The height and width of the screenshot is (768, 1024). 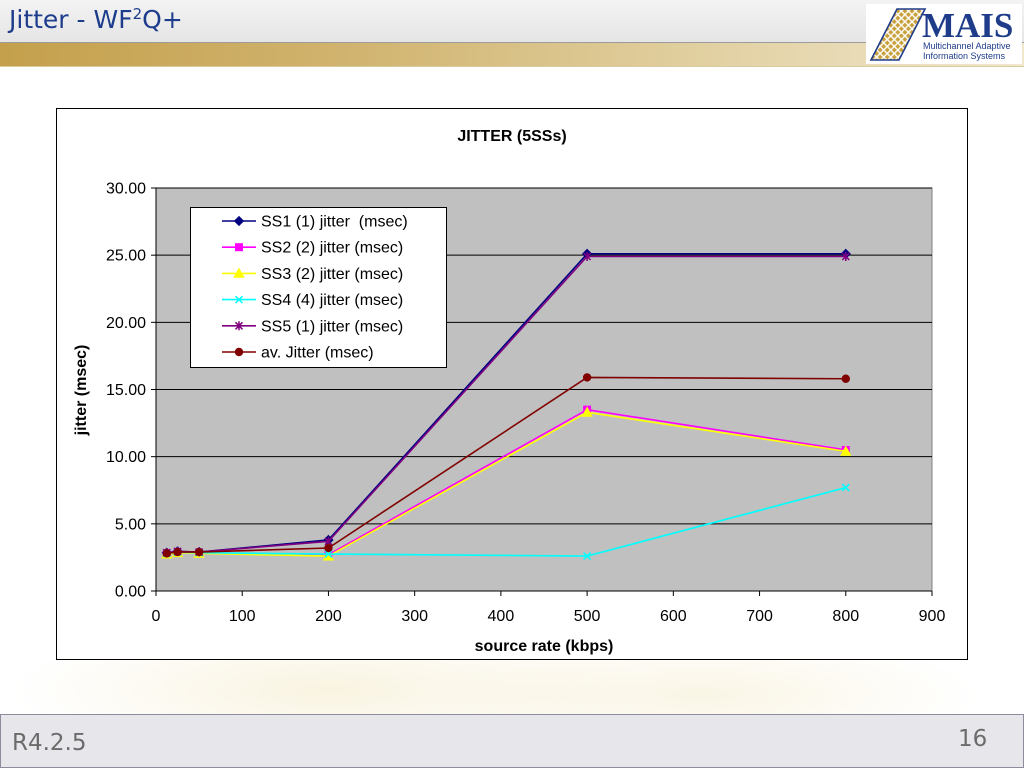 I want to click on x-tick-label: 600, so click(x=673, y=616).